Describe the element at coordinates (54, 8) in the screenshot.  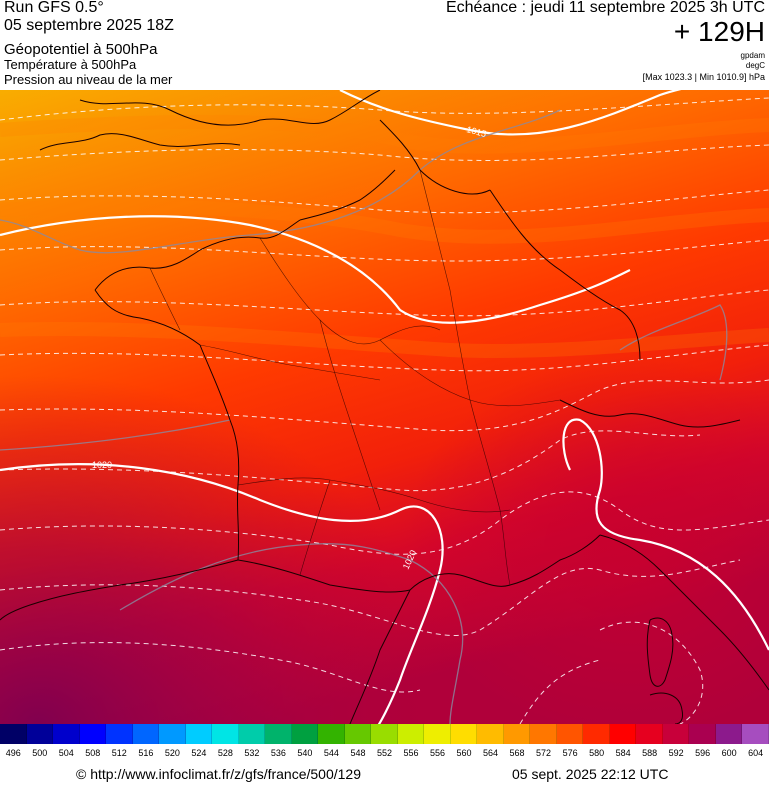
I see `run-title: Run GFS 0.5°` at that location.